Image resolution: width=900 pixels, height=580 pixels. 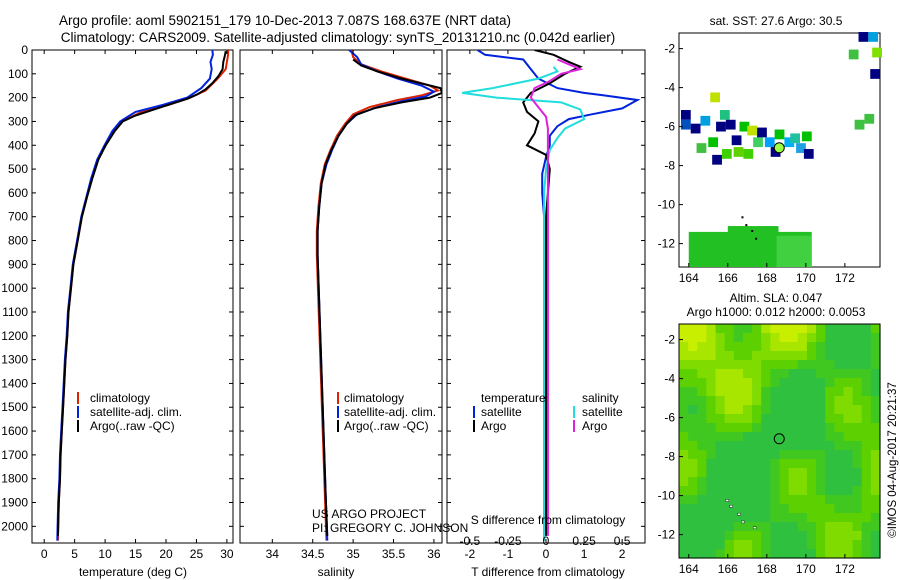 What do you see at coordinates (14, 360) in the screenshot?
I see `depth-tick-label: 1300` at bounding box center [14, 360].